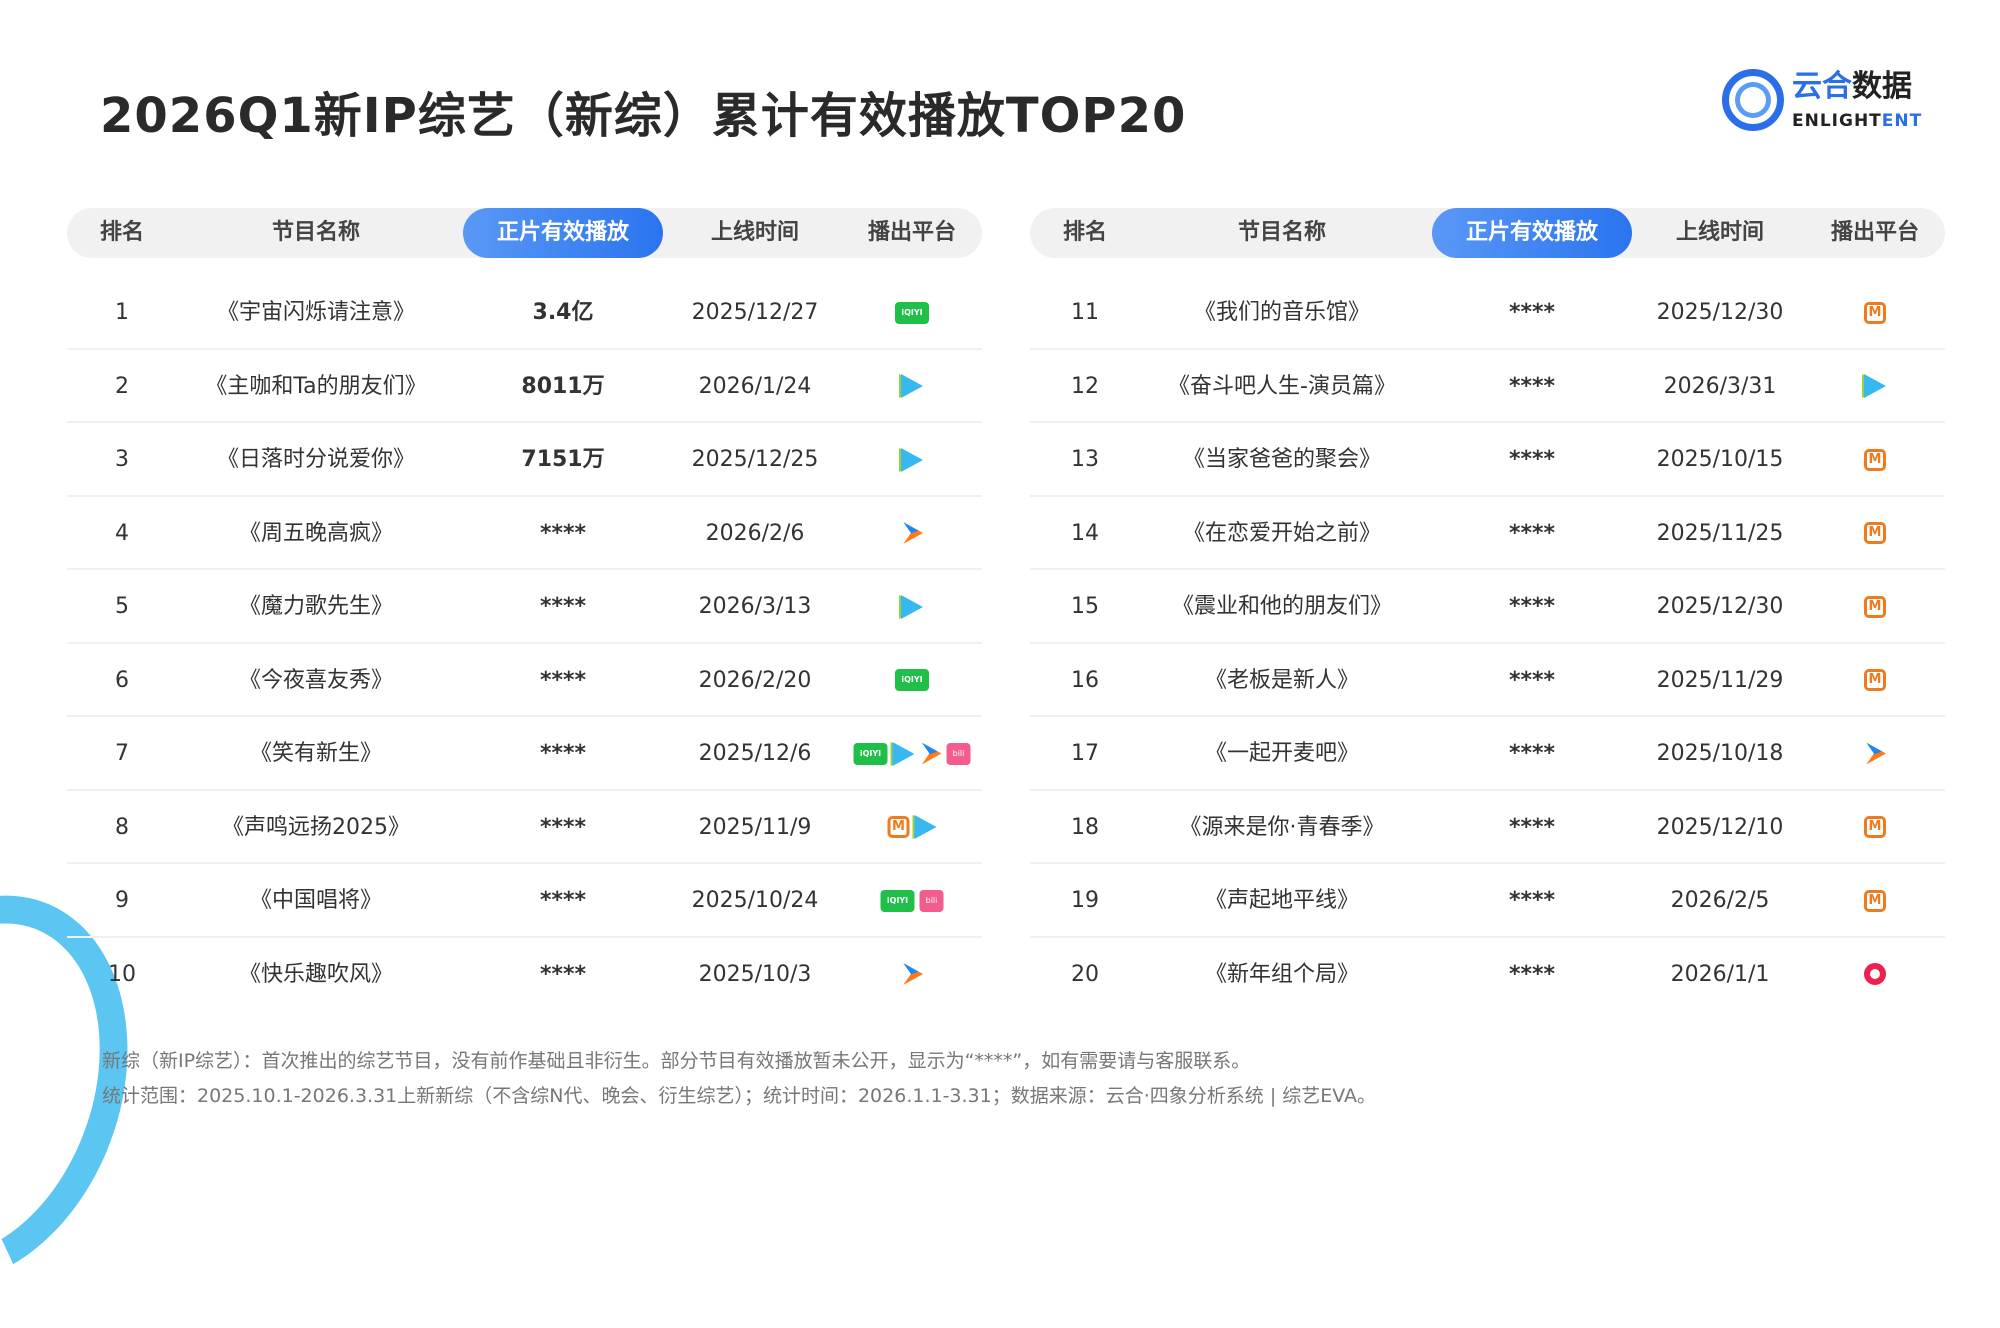 The image size is (2000, 1328). I want to click on date-cell: 2026/2/5, so click(1720, 900).